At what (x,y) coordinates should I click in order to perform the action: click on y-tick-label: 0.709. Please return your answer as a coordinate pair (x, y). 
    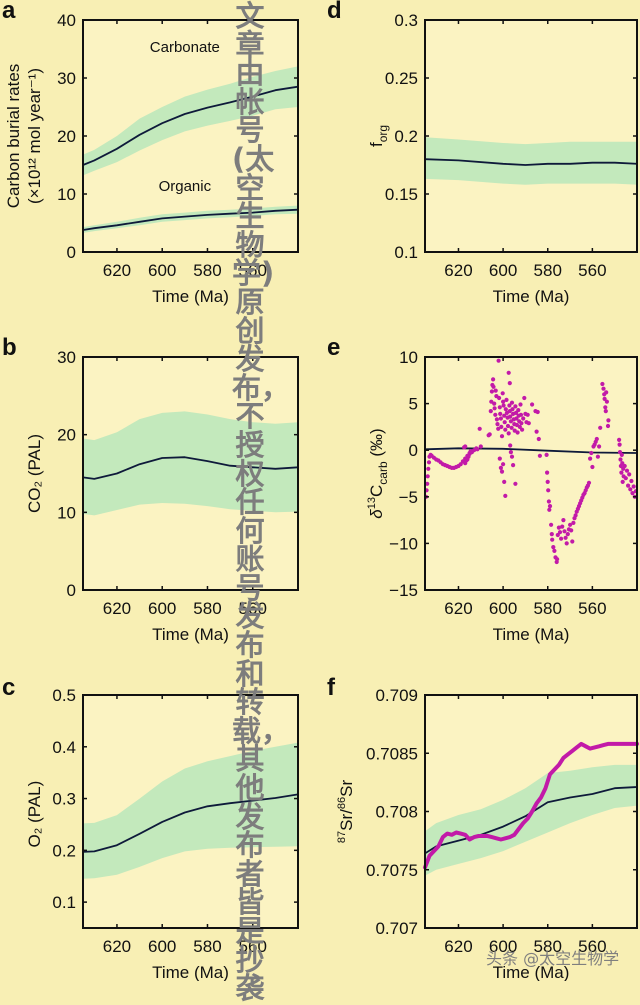
    Looking at the image, I should click on (396, 695).